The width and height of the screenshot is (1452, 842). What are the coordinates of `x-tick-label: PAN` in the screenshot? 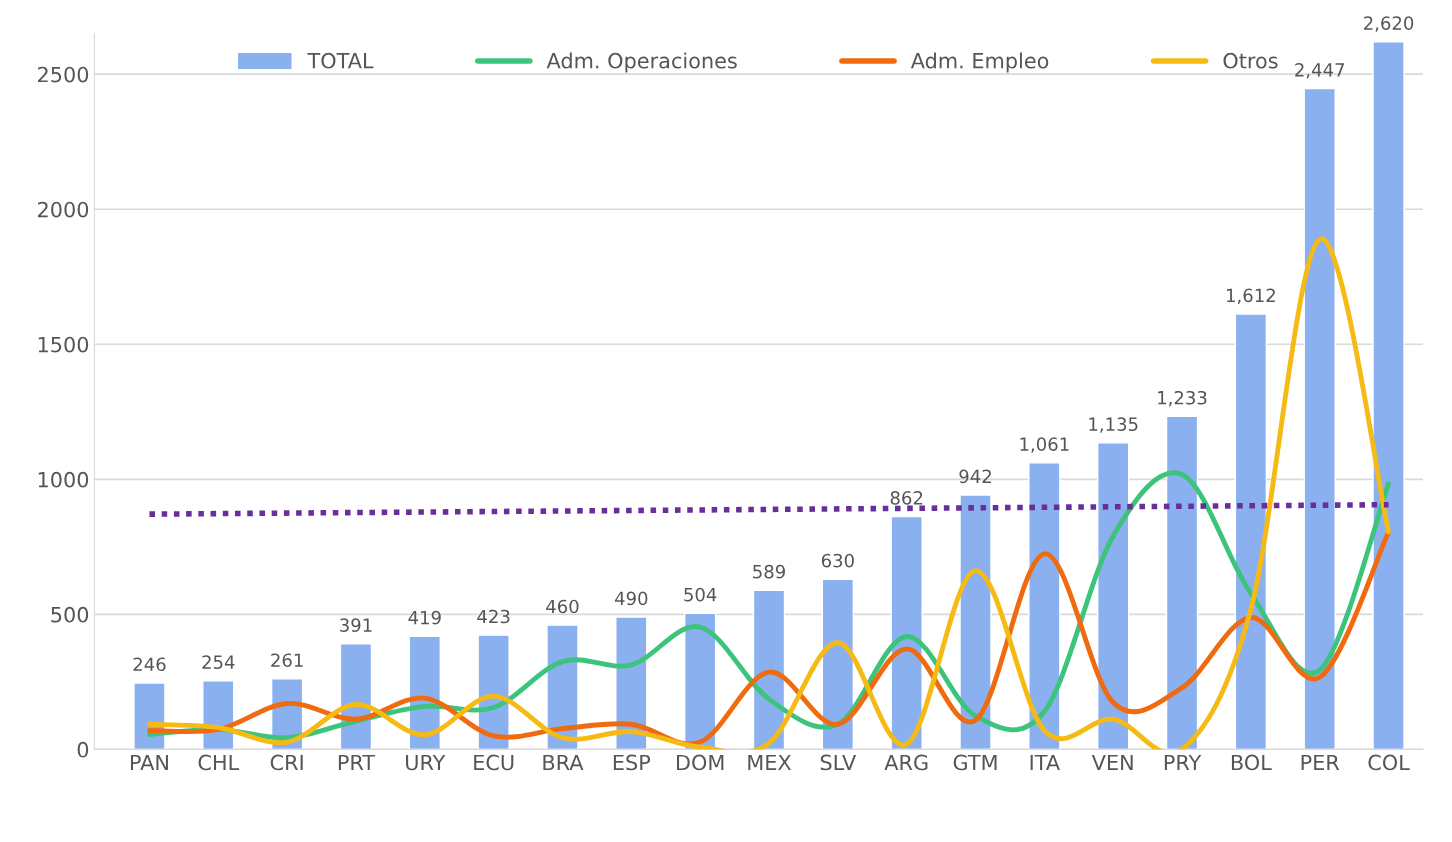 It's located at (149, 762).